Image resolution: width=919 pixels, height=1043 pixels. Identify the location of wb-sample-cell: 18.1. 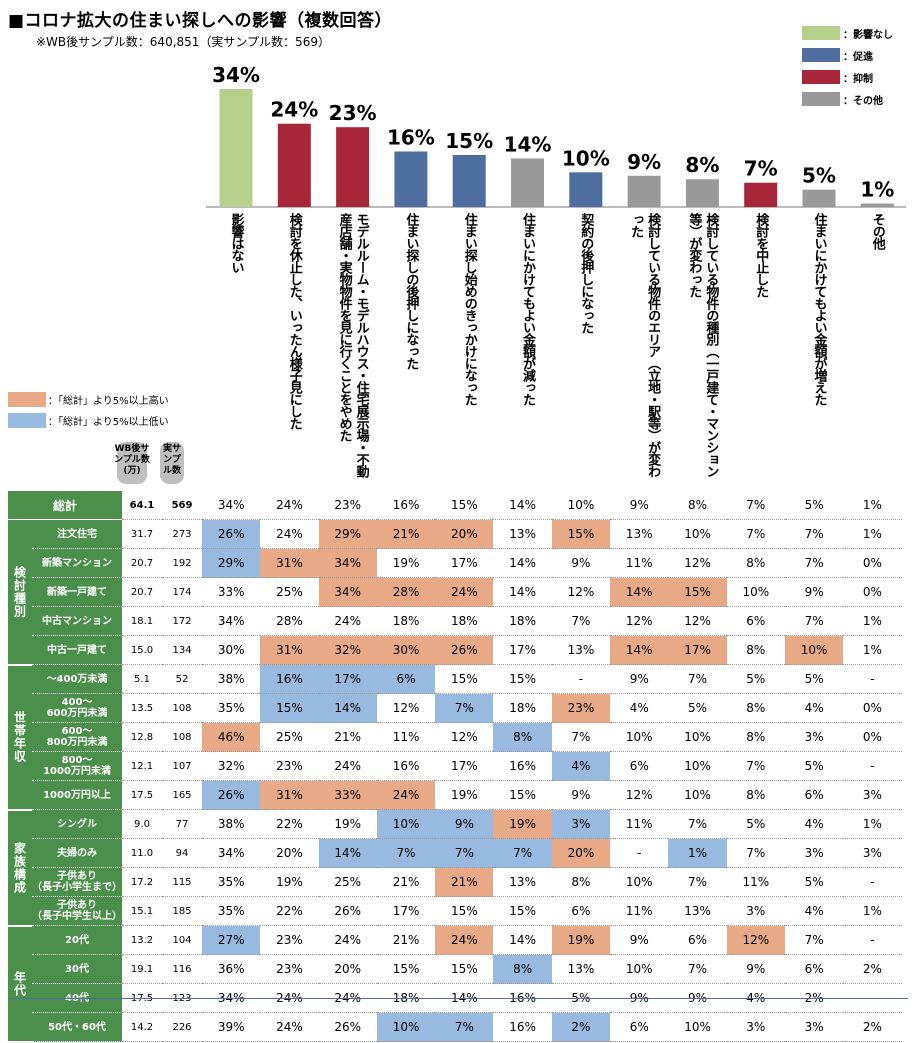
(142, 621).